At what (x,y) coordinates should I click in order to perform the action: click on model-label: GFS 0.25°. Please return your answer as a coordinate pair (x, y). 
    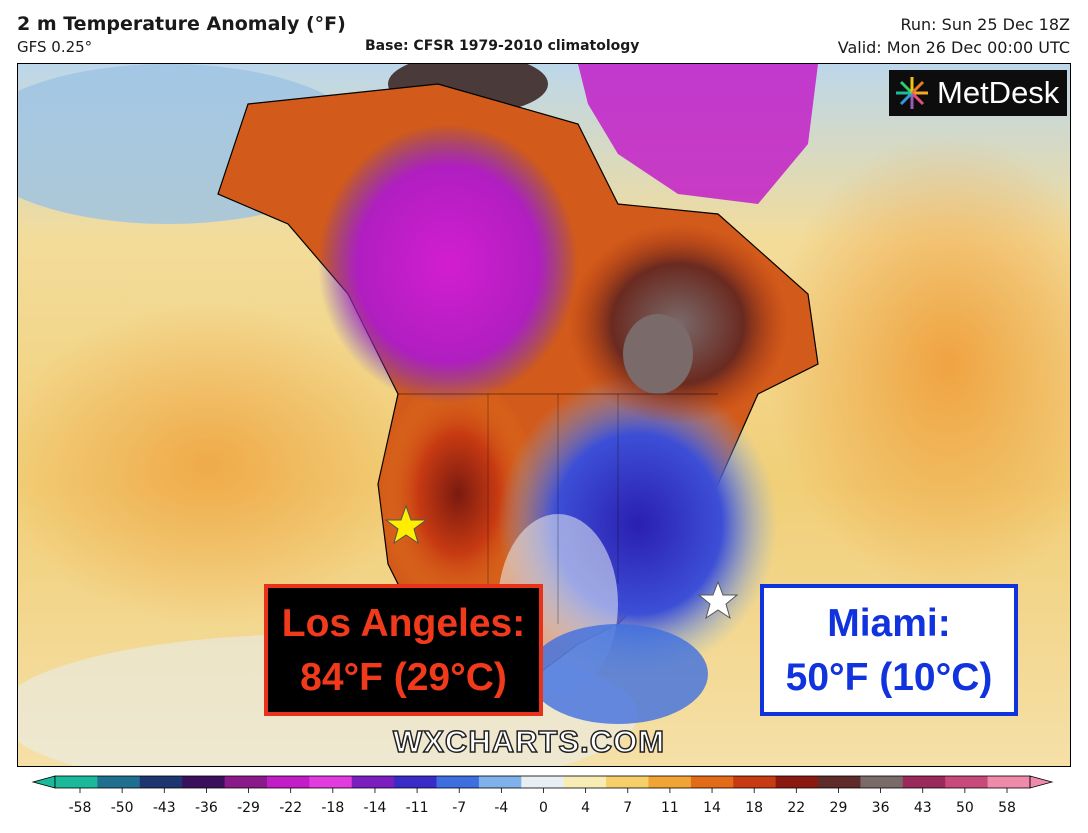
    Looking at the image, I should click on (55, 47).